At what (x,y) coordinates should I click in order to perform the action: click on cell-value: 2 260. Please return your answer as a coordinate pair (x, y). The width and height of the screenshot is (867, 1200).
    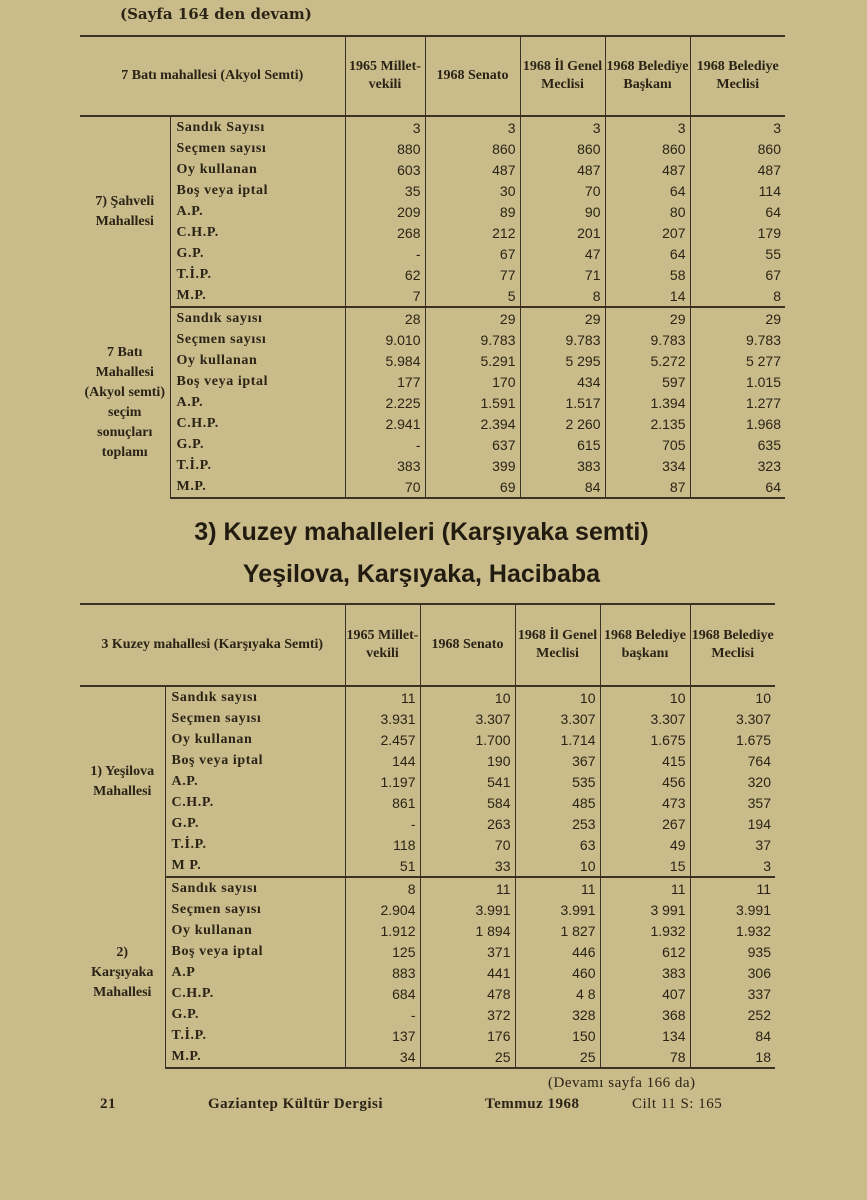
    Looking at the image, I should click on (562, 423).